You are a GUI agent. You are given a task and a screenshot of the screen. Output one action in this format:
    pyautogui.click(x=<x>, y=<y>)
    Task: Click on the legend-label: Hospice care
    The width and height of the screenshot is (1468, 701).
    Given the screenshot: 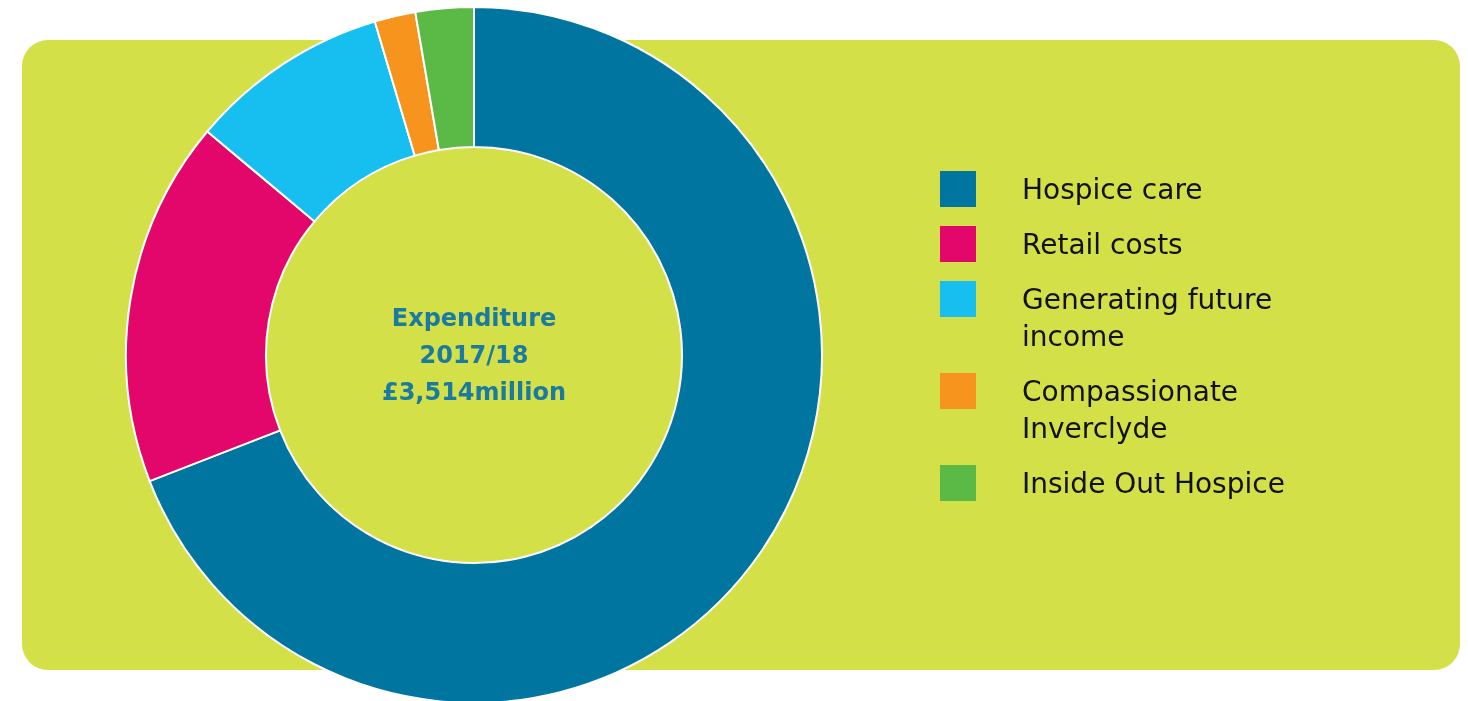 What is the action you would take?
    pyautogui.click(x=1112, y=189)
    